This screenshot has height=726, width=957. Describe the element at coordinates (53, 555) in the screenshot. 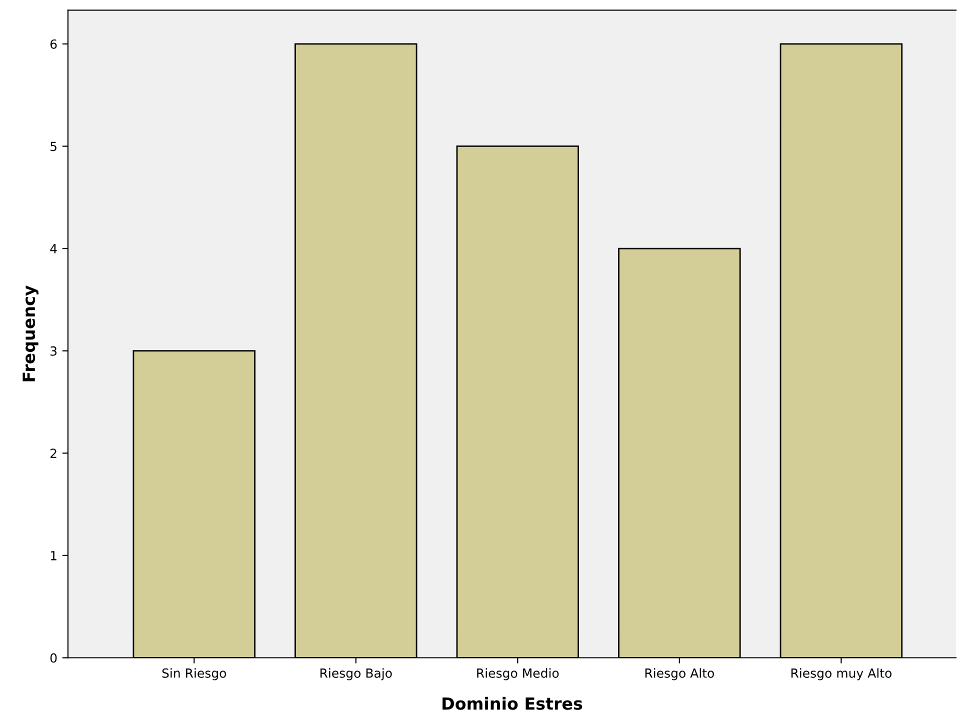

I see `y-tick-label: 1` at that location.